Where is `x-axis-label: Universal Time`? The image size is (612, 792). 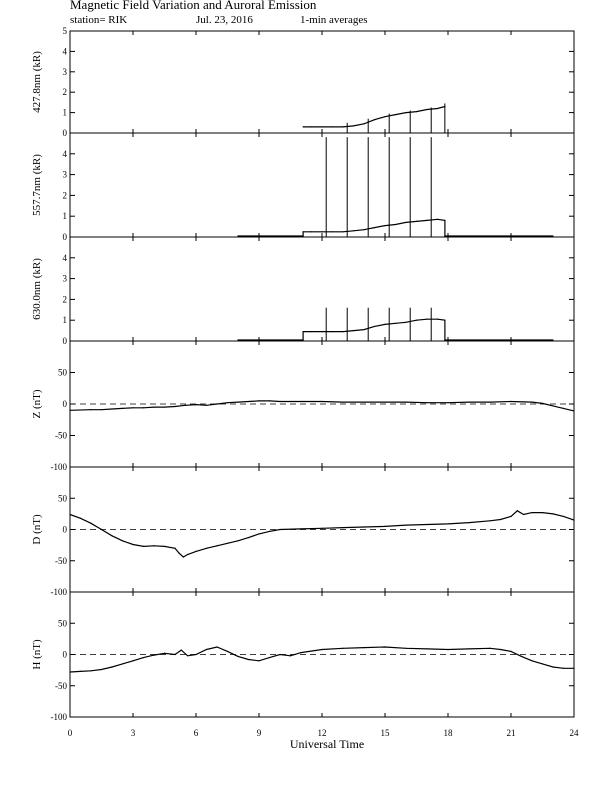 x-axis-label: Universal Time is located at coordinates (327, 744).